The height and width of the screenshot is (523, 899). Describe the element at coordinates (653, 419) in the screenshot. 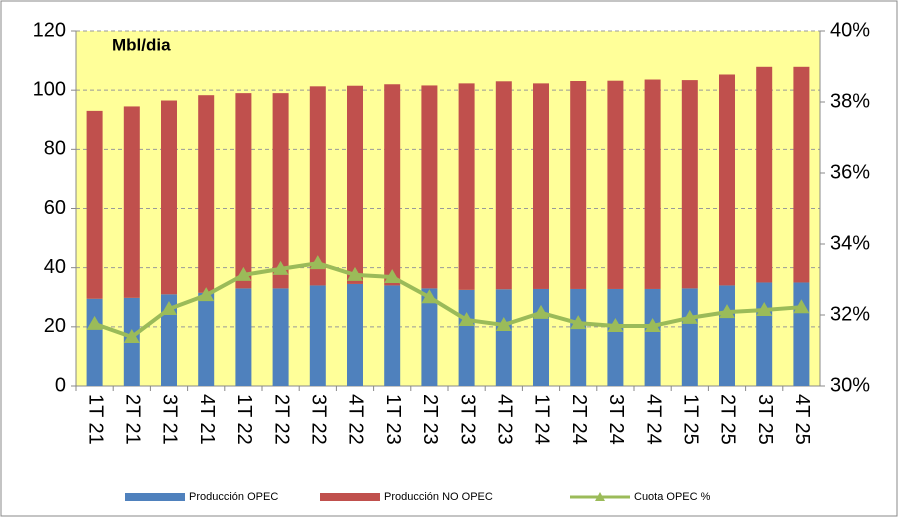

I see `x-tick-label: 4T 24` at that location.